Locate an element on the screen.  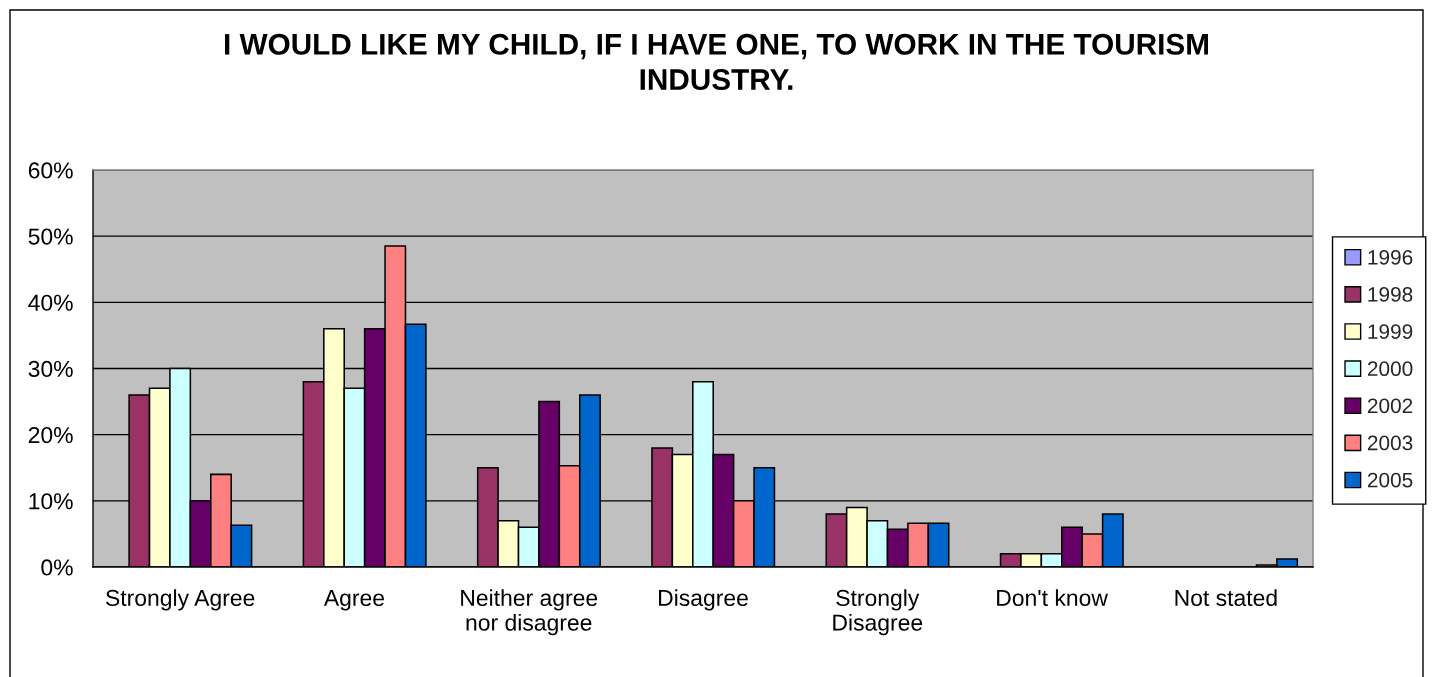
y-tick-label: 60% is located at coordinates (50, 170).